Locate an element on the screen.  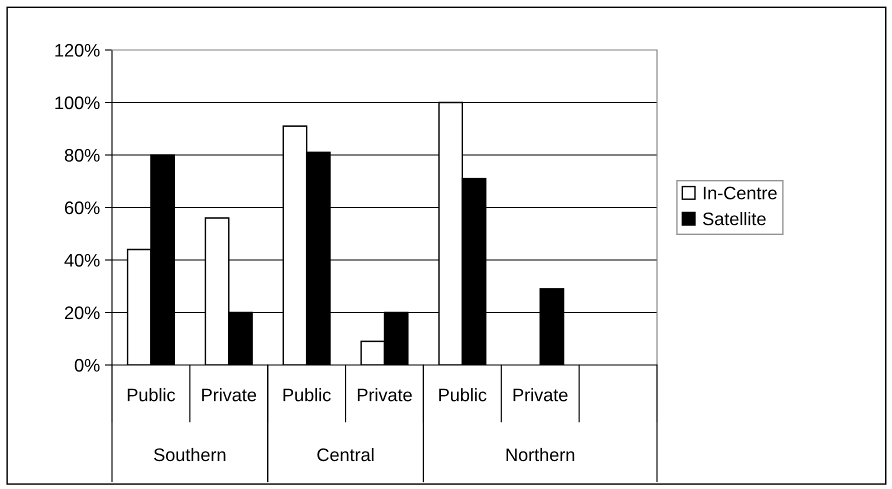
y-tick-label: 20% is located at coordinates (82, 313).